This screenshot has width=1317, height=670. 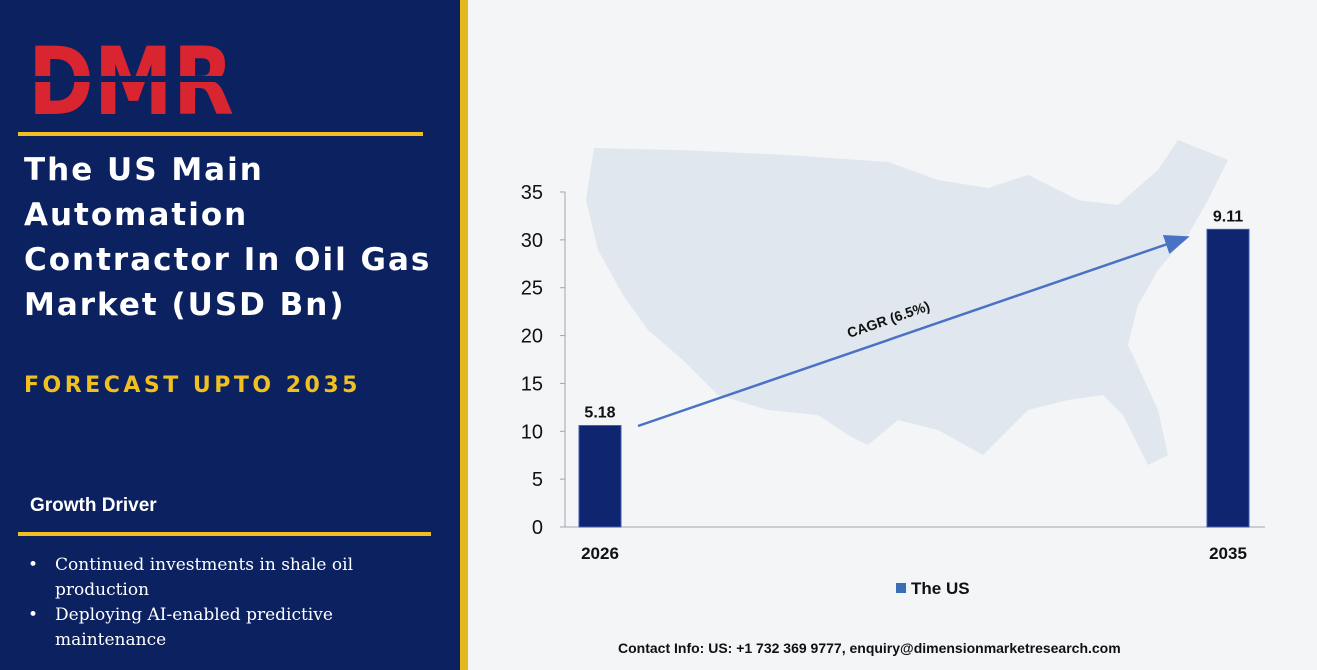 What do you see at coordinates (93, 505) in the screenshot?
I see `growth-driver-heading: Growth Driver` at bounding box center [93, 505].